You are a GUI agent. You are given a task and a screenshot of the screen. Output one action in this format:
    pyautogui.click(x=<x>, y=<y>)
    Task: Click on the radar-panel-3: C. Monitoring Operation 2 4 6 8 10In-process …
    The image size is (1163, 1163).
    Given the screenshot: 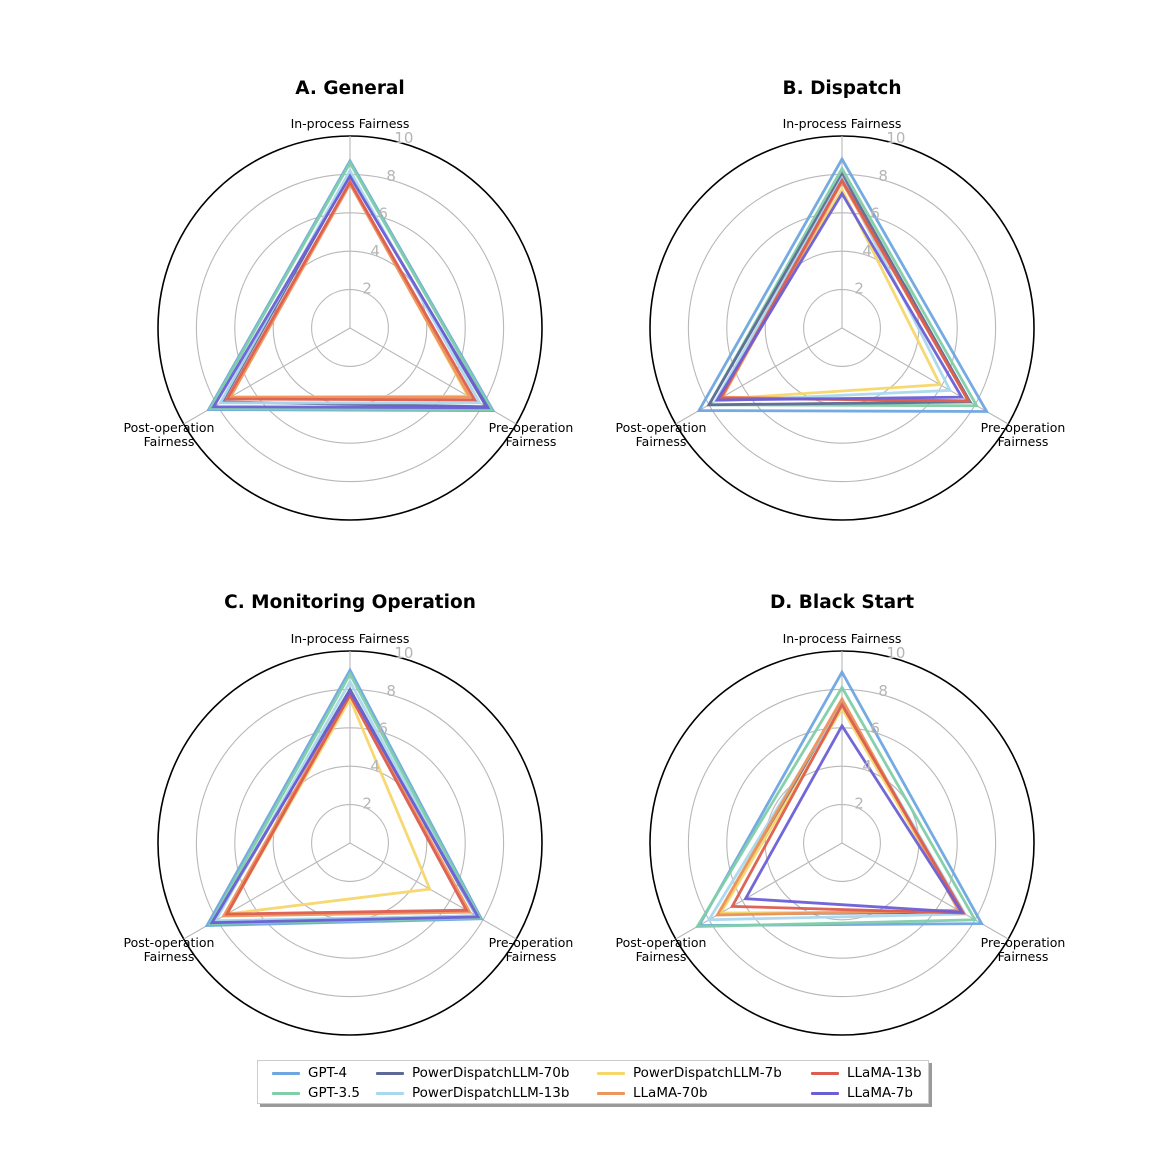 What is the action you would take?
    pyautogui.click(x=349, y=814)
    